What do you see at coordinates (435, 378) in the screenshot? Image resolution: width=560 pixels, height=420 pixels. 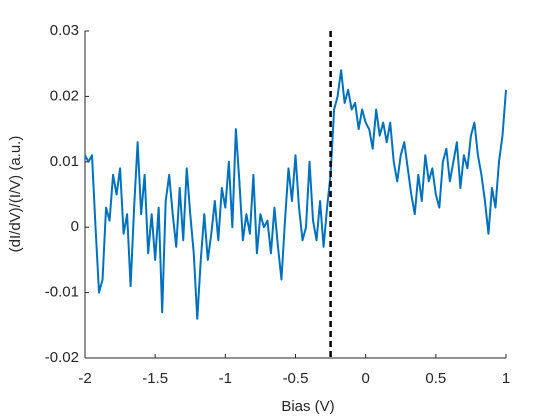 I see `x-tick-label: 0.5` at bounding box center [435, 378].